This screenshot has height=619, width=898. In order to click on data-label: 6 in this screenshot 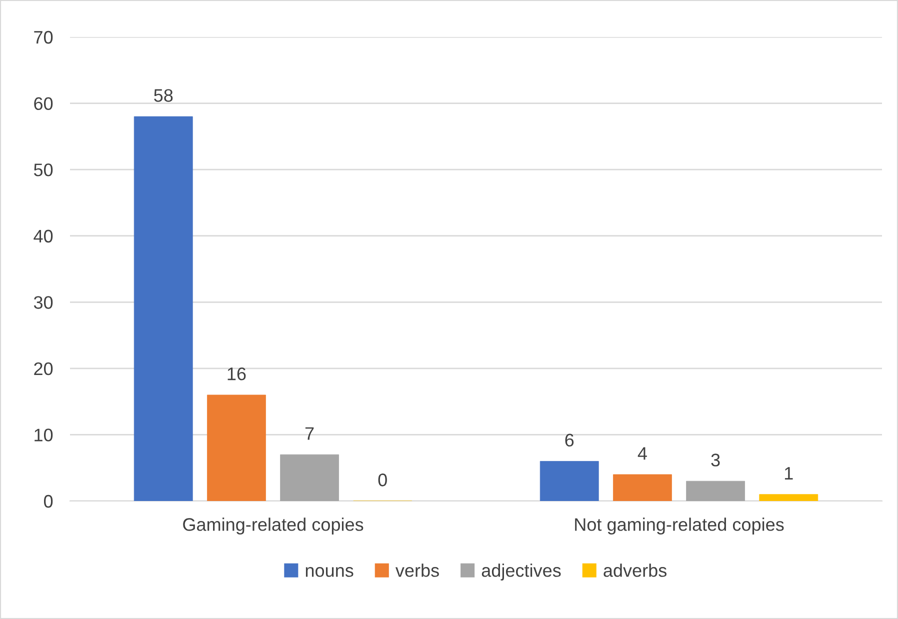, I will do `click(569, 440)`.